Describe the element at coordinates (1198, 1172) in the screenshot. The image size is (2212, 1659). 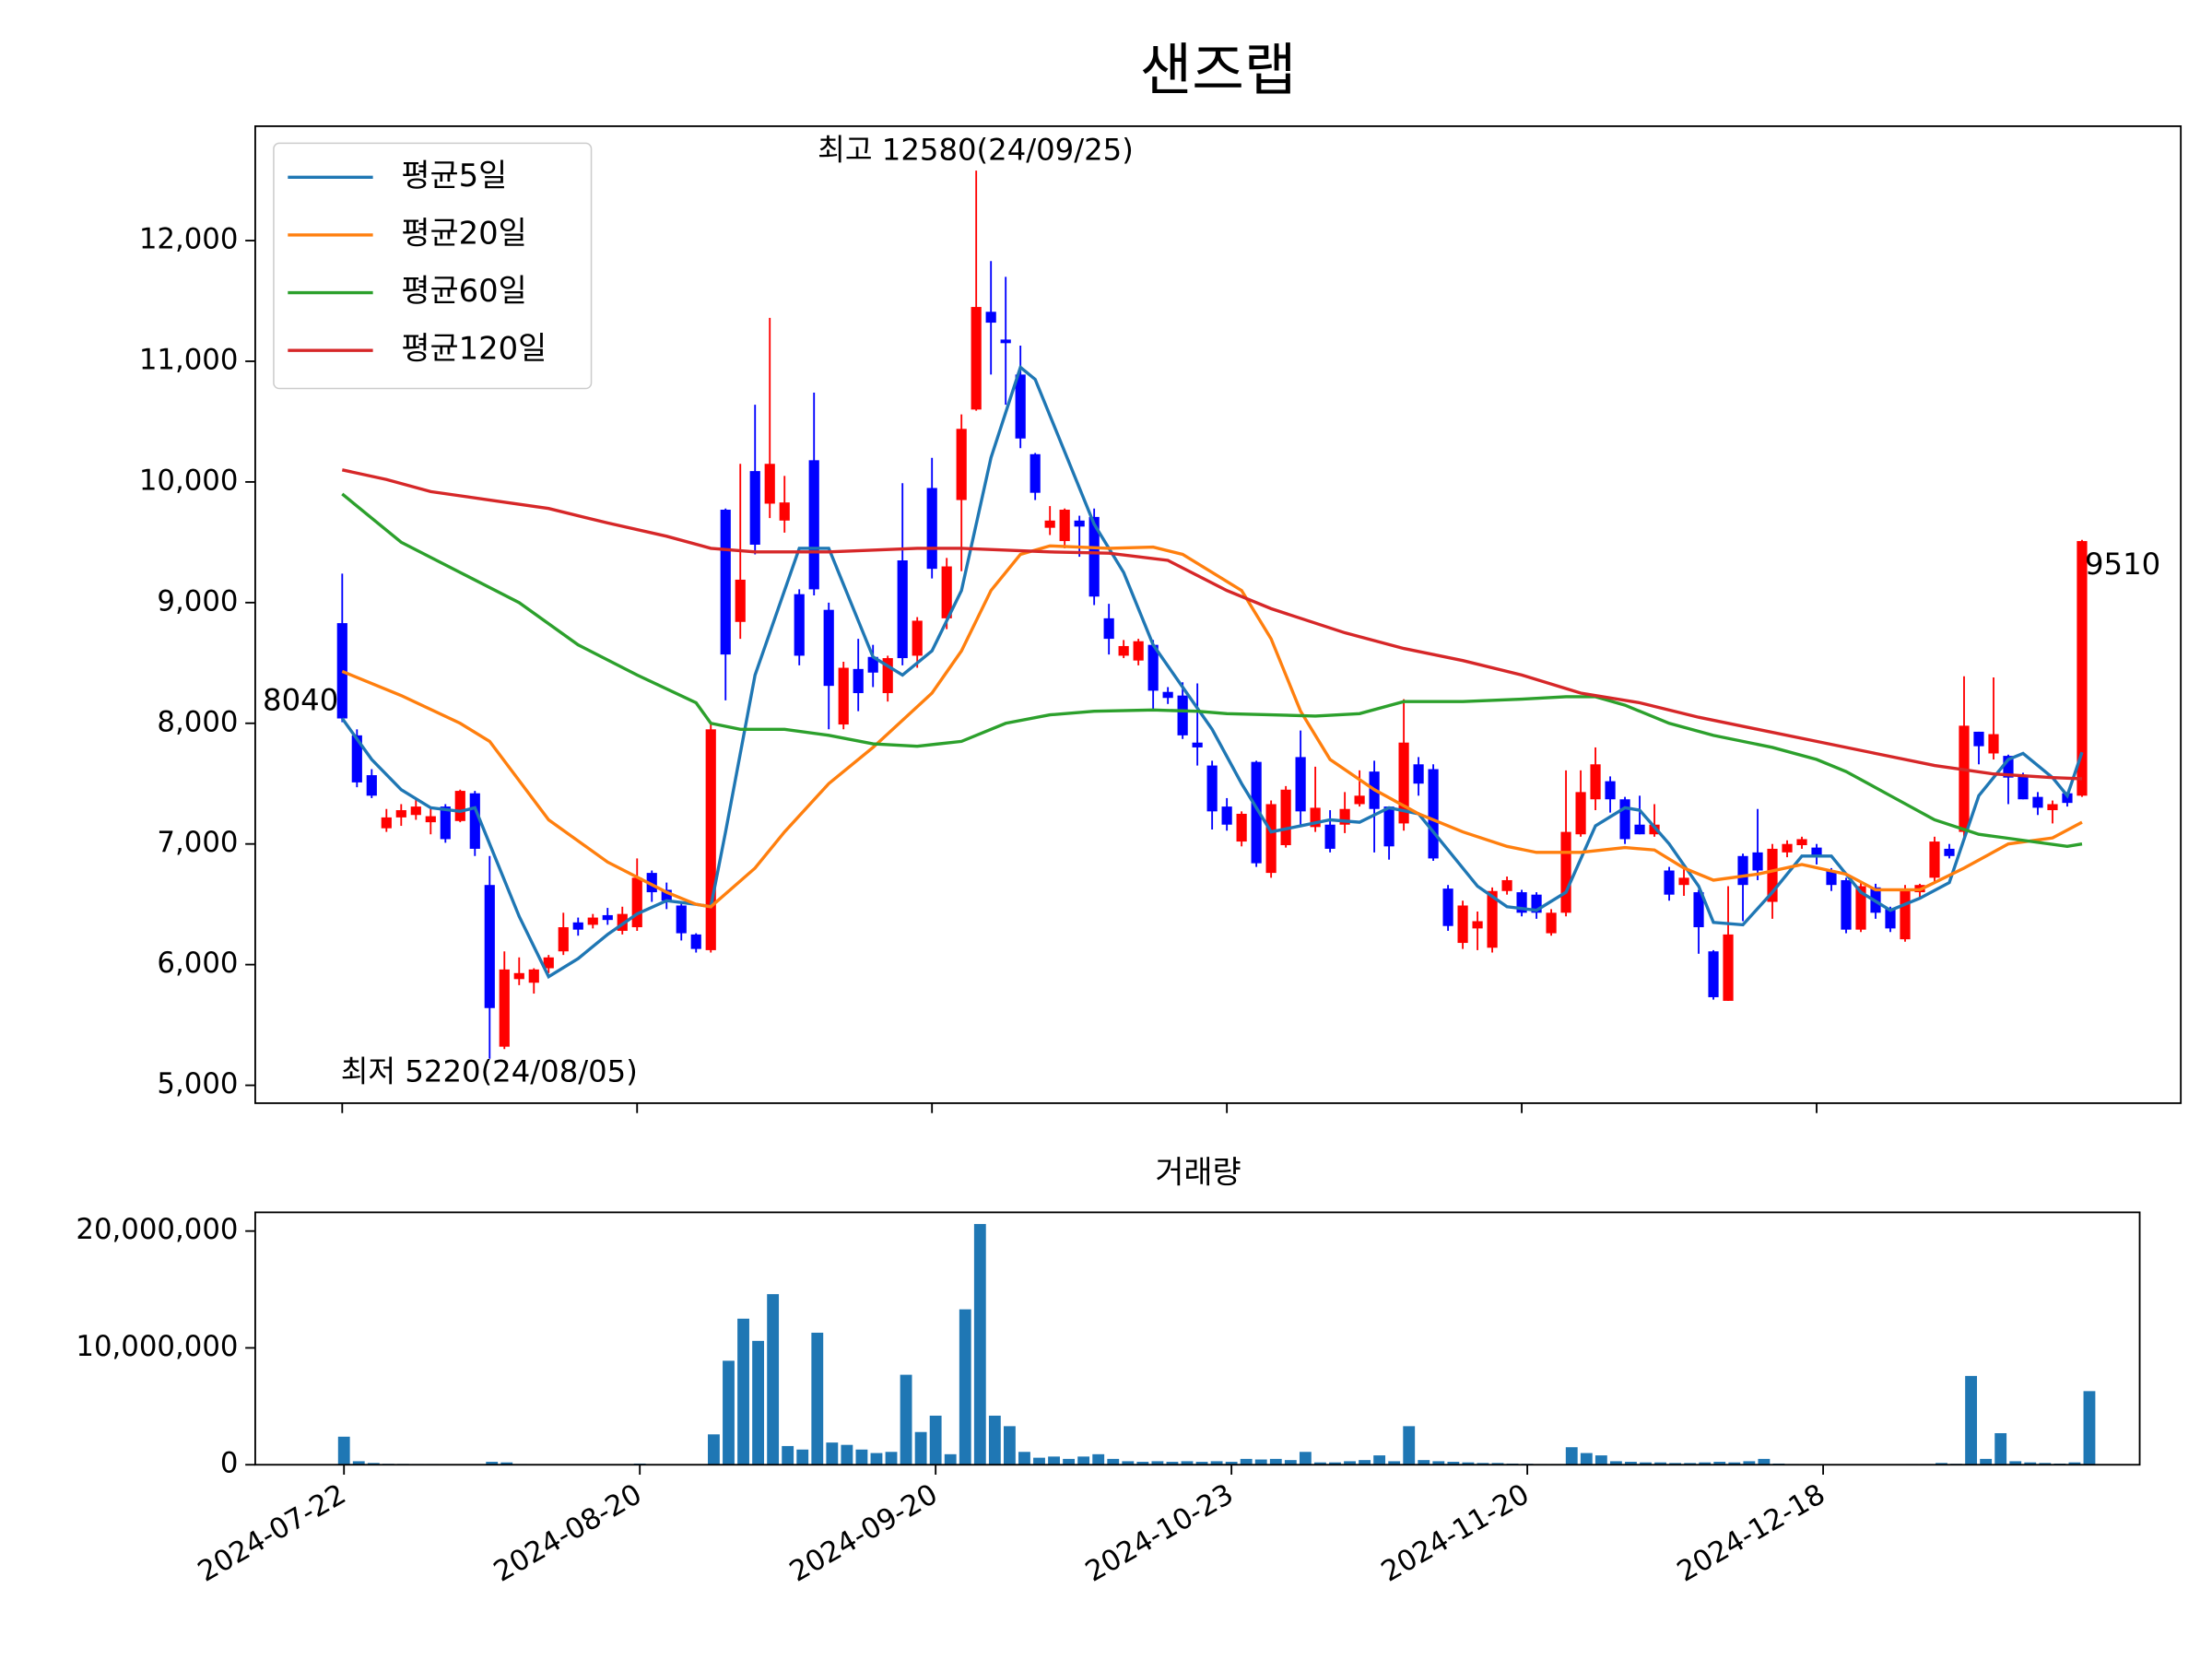
I see `volume-title: 거래량` at that location.